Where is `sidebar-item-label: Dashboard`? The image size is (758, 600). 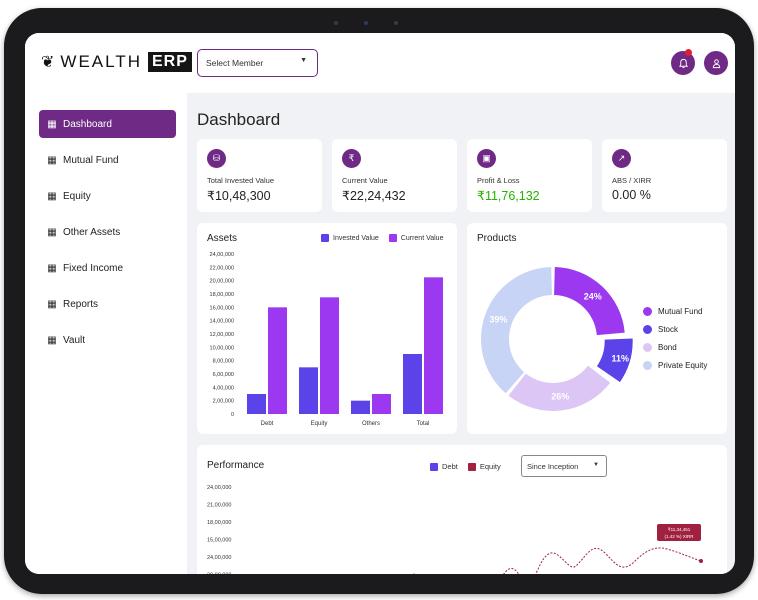 sidebar-item-label: Dashboard is located at coordinates (87, 124).